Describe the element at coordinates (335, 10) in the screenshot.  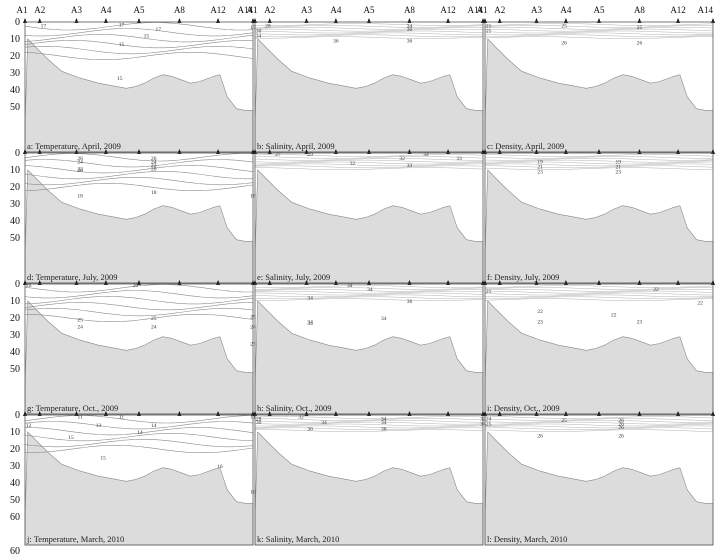
I see `station-label: A4` at that location.